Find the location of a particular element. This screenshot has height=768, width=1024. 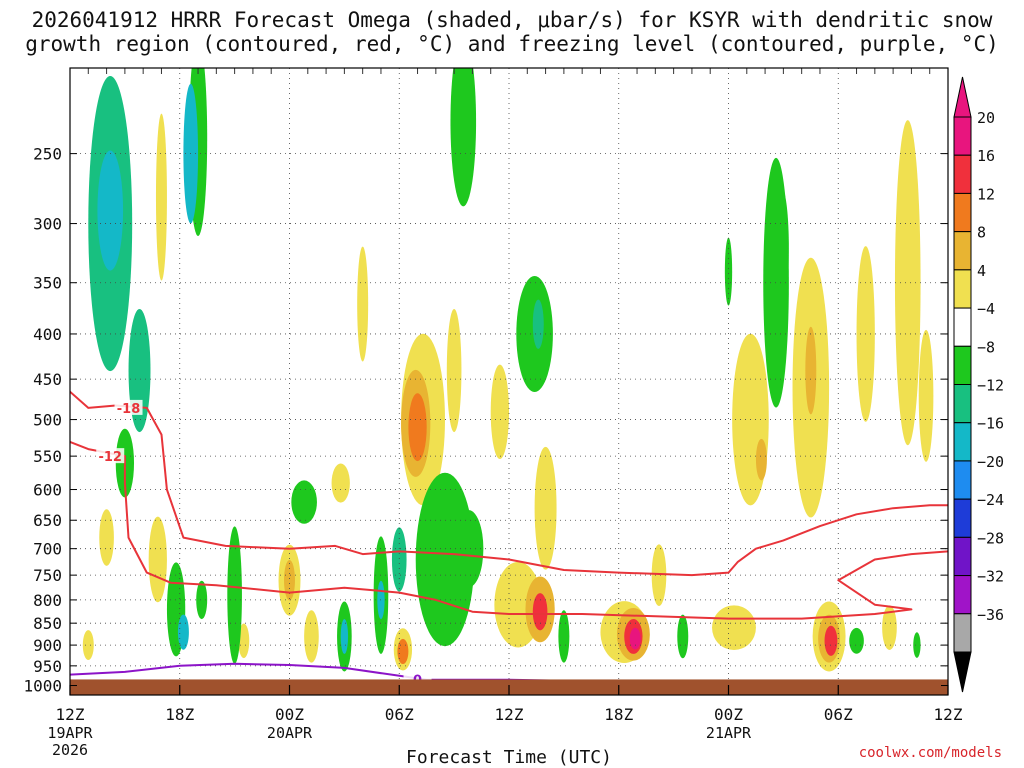

colorbar-top-arrow is located at coordinates (962, 97).